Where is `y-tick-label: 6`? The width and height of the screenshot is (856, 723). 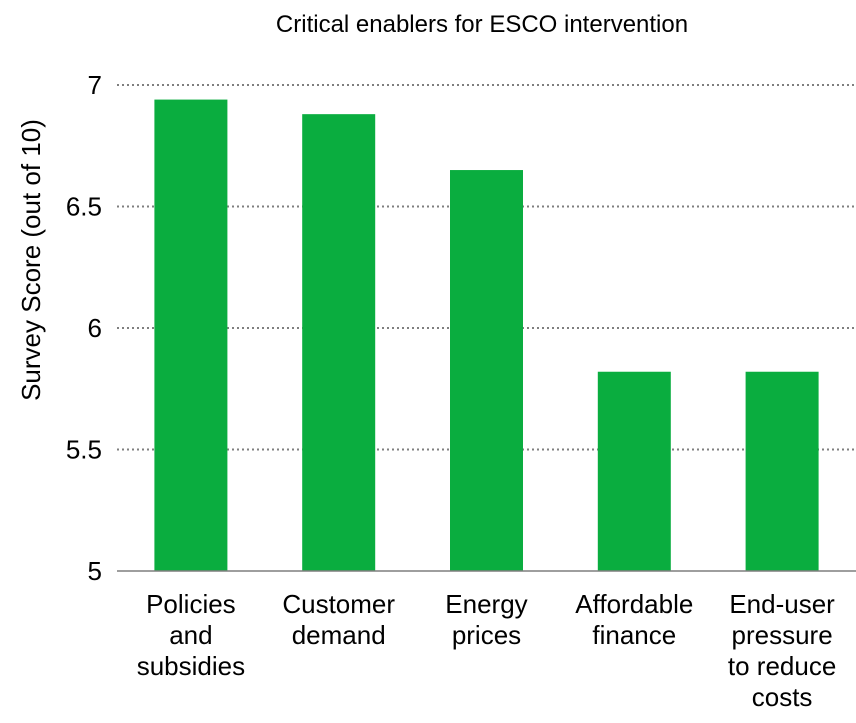
y-tick-label: 6 is located at coordinates (95, 328).